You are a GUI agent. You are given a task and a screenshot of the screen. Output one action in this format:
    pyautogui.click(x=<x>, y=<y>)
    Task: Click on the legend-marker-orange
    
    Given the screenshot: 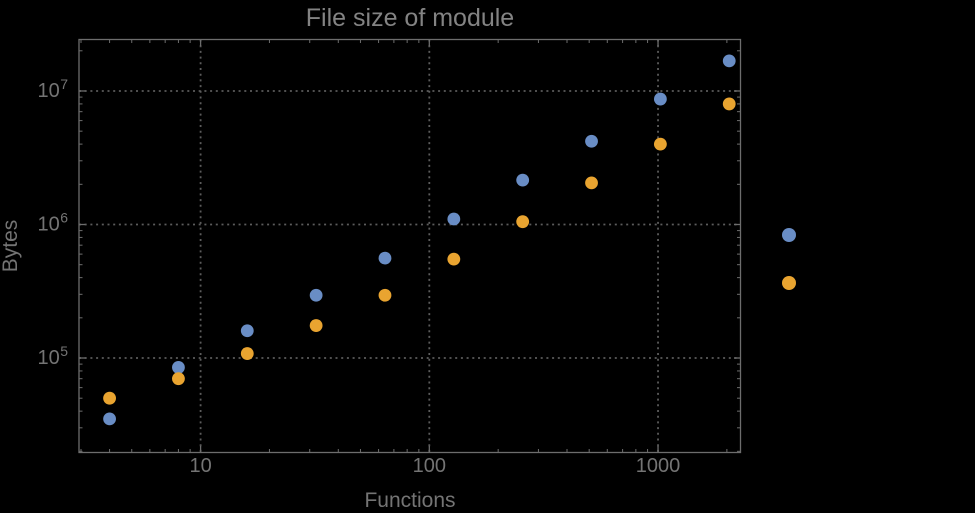 What is the action you would take?
    pyautogui.click(x=789, y=283)
    